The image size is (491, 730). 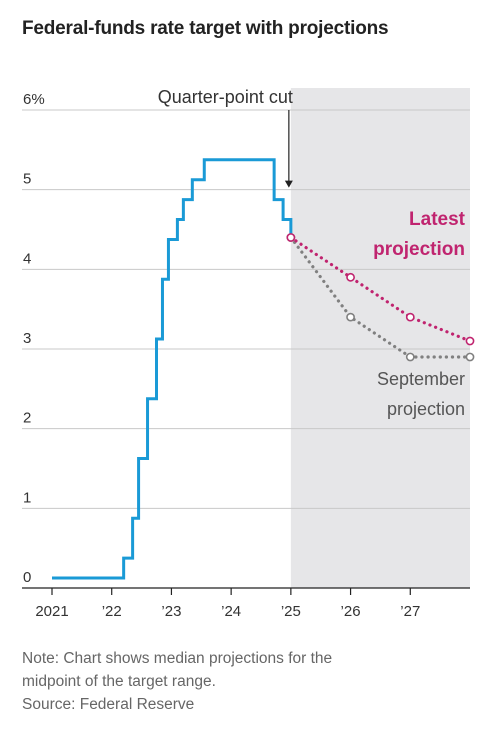 What do you see at coordinates (426, 409) in the screenshot?
I see `september-label-line2: projection` at bounding box center [426, 409].